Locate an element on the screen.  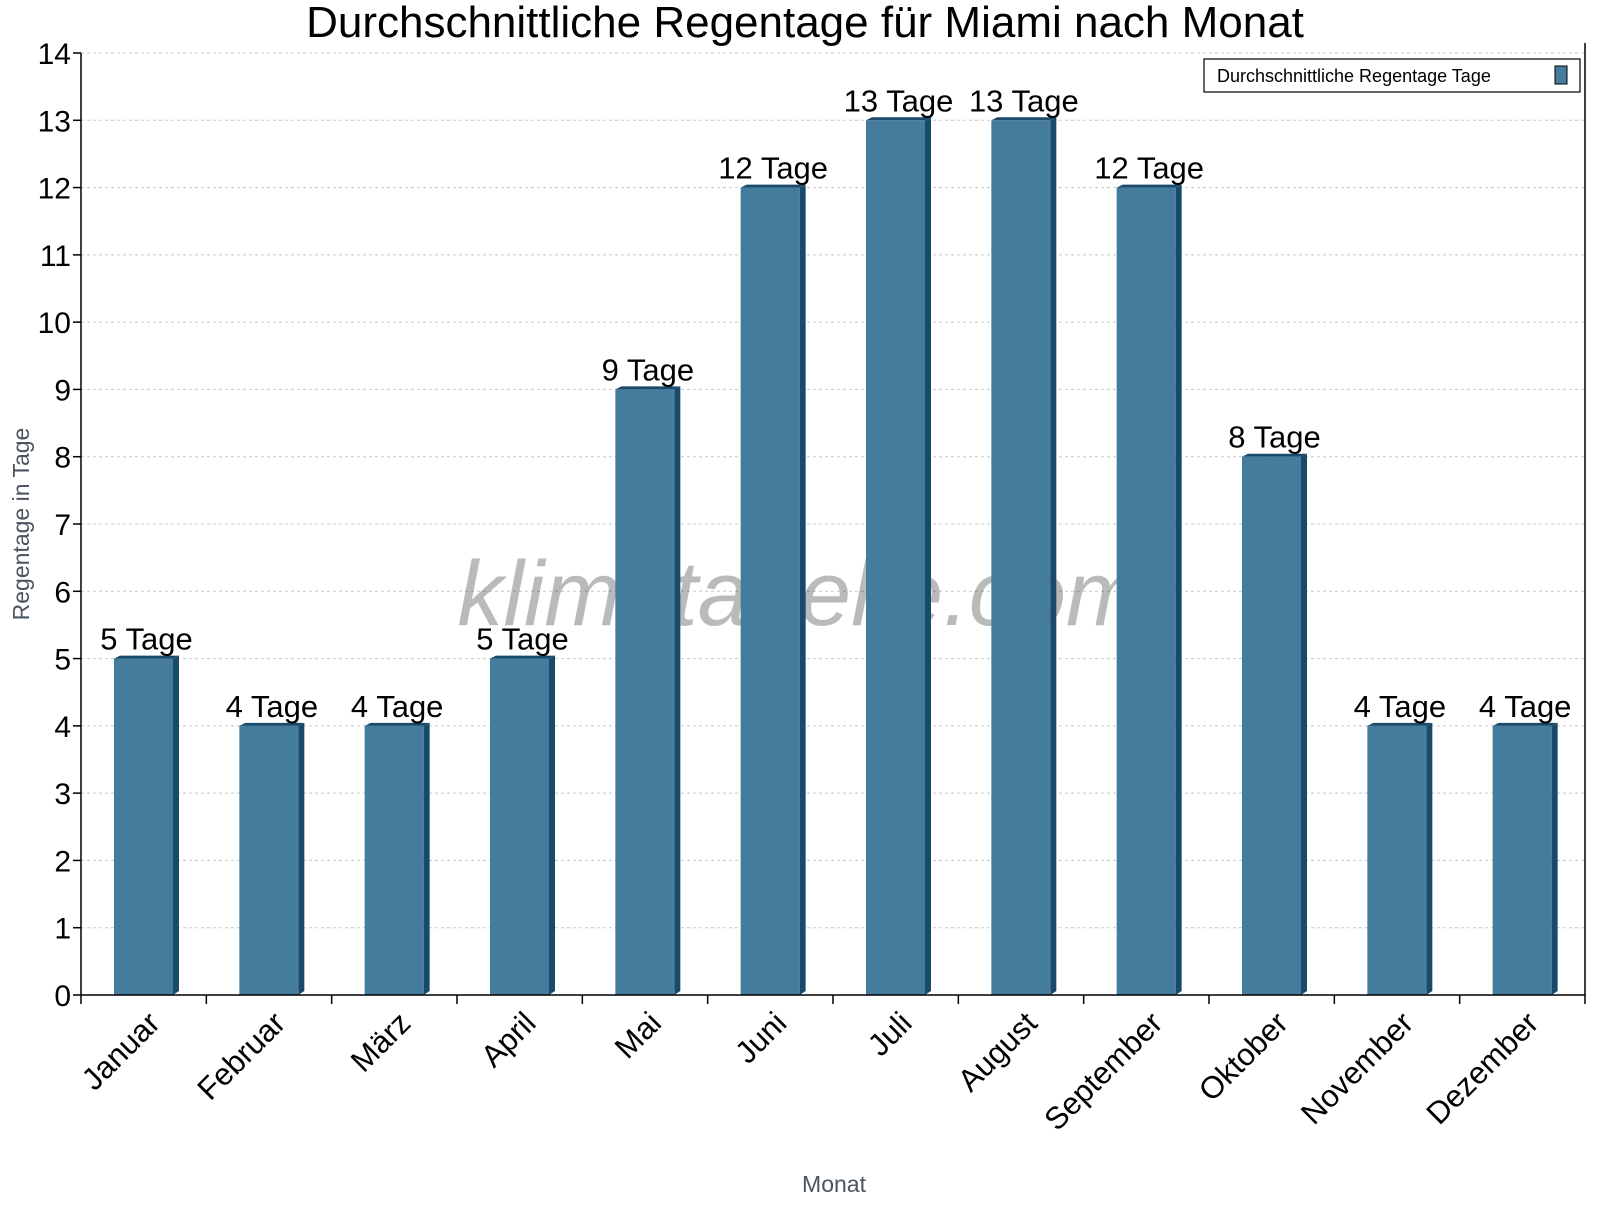
x-tick-label: Oktober is located at coordinates (1243, 1056).